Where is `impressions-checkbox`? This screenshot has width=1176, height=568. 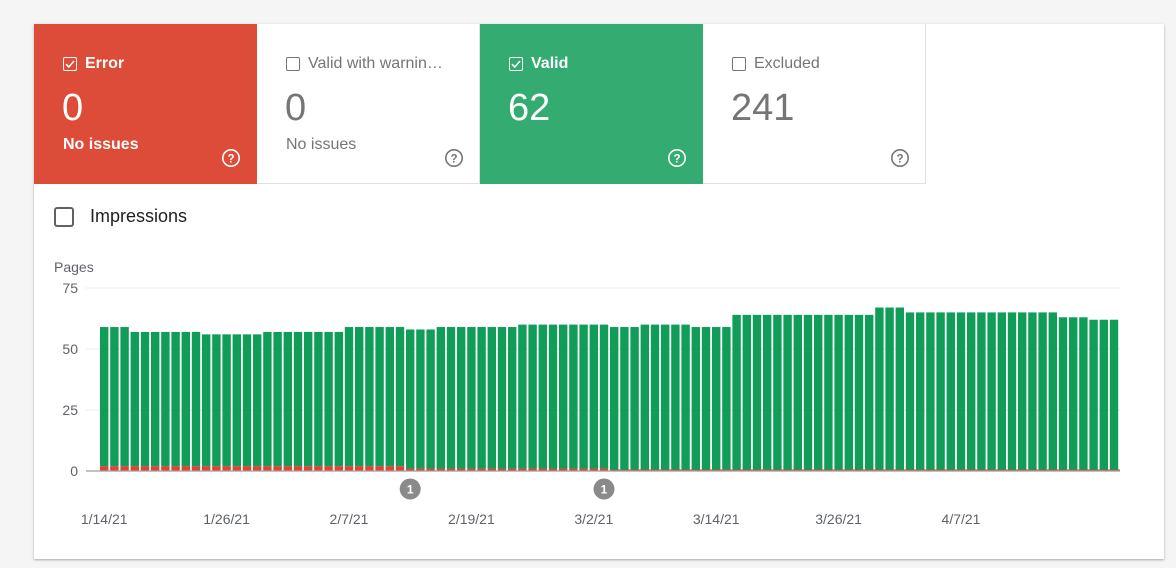
impressions-checkbox is located at coordinates (64, 216).